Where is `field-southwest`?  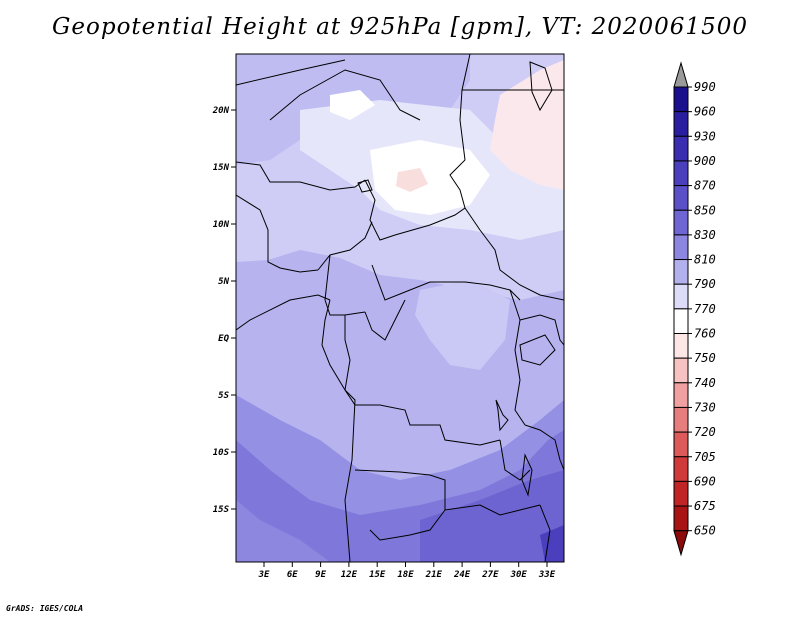
field-southwest is located at coordinates (283, 531).